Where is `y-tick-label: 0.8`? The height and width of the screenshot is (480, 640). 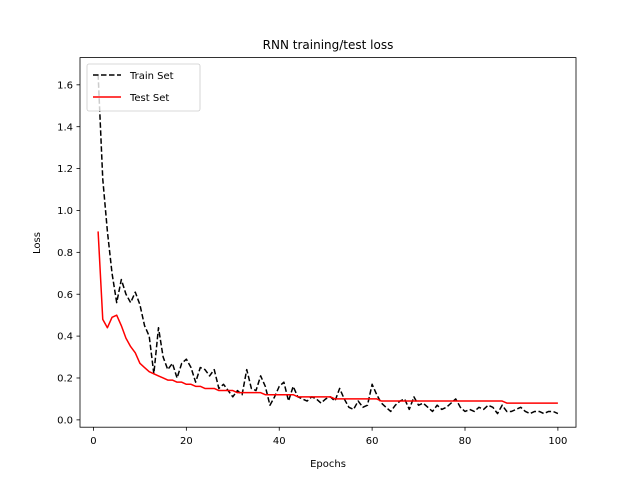
y-tick-label: 0.8 is located at coordinates (65, 253).